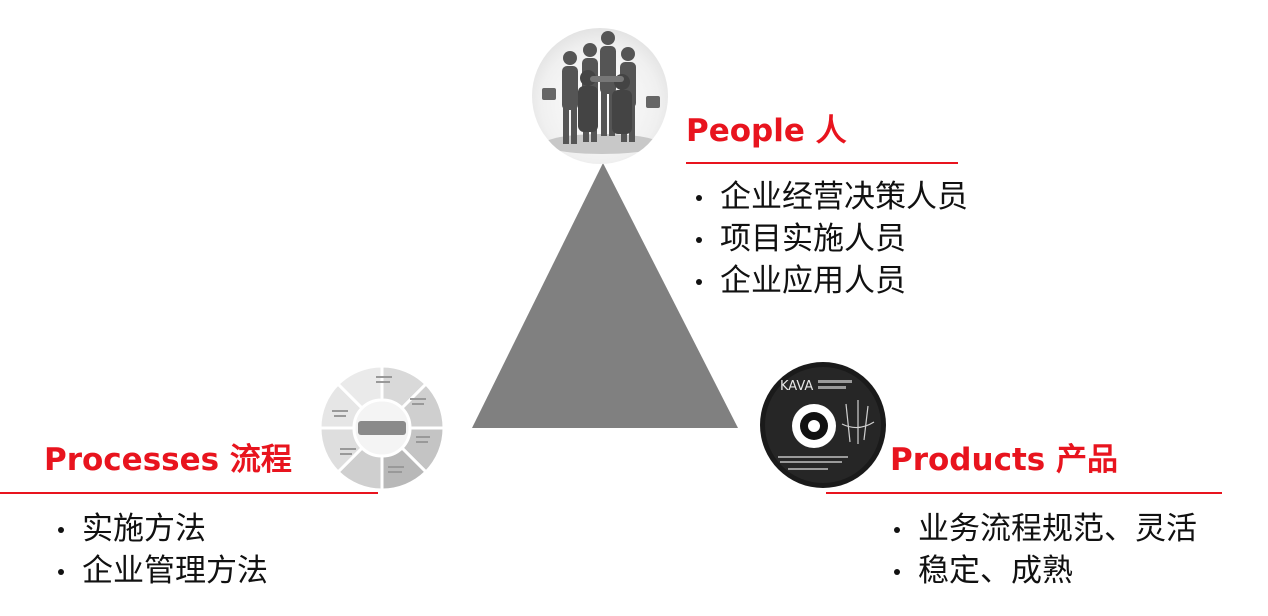  I want to click on products-list-item: 稳定、成熟, so click(1040, 571).